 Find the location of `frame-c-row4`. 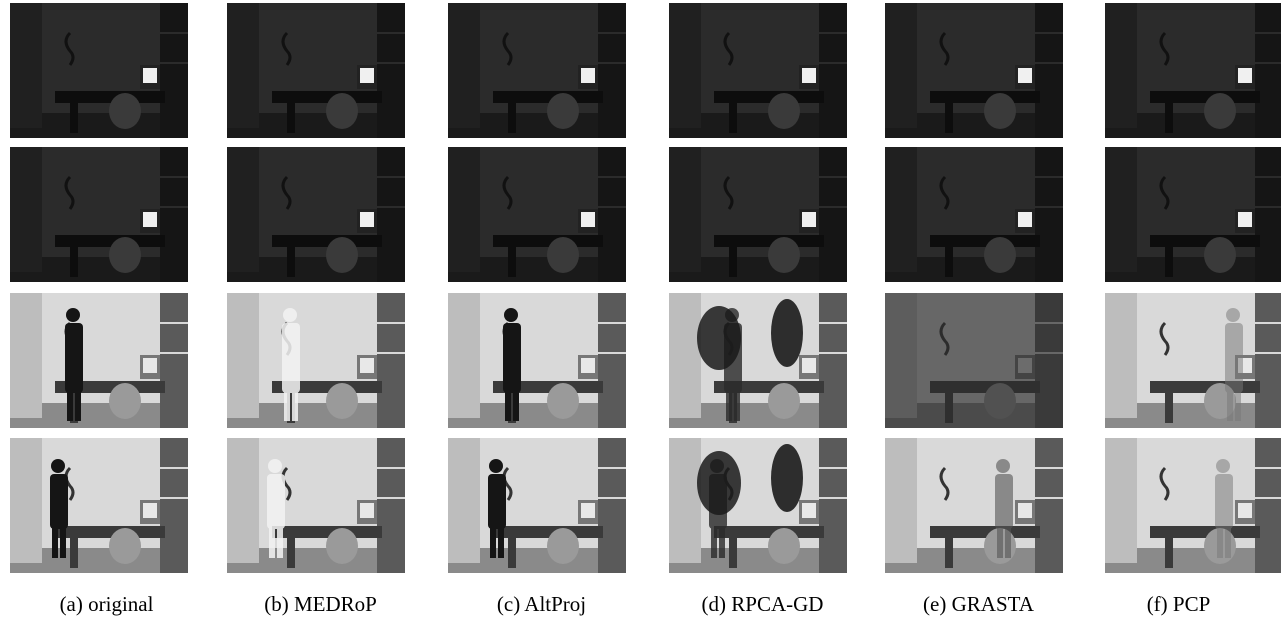

frame-c-row4 is located at coordinates (537, 505).